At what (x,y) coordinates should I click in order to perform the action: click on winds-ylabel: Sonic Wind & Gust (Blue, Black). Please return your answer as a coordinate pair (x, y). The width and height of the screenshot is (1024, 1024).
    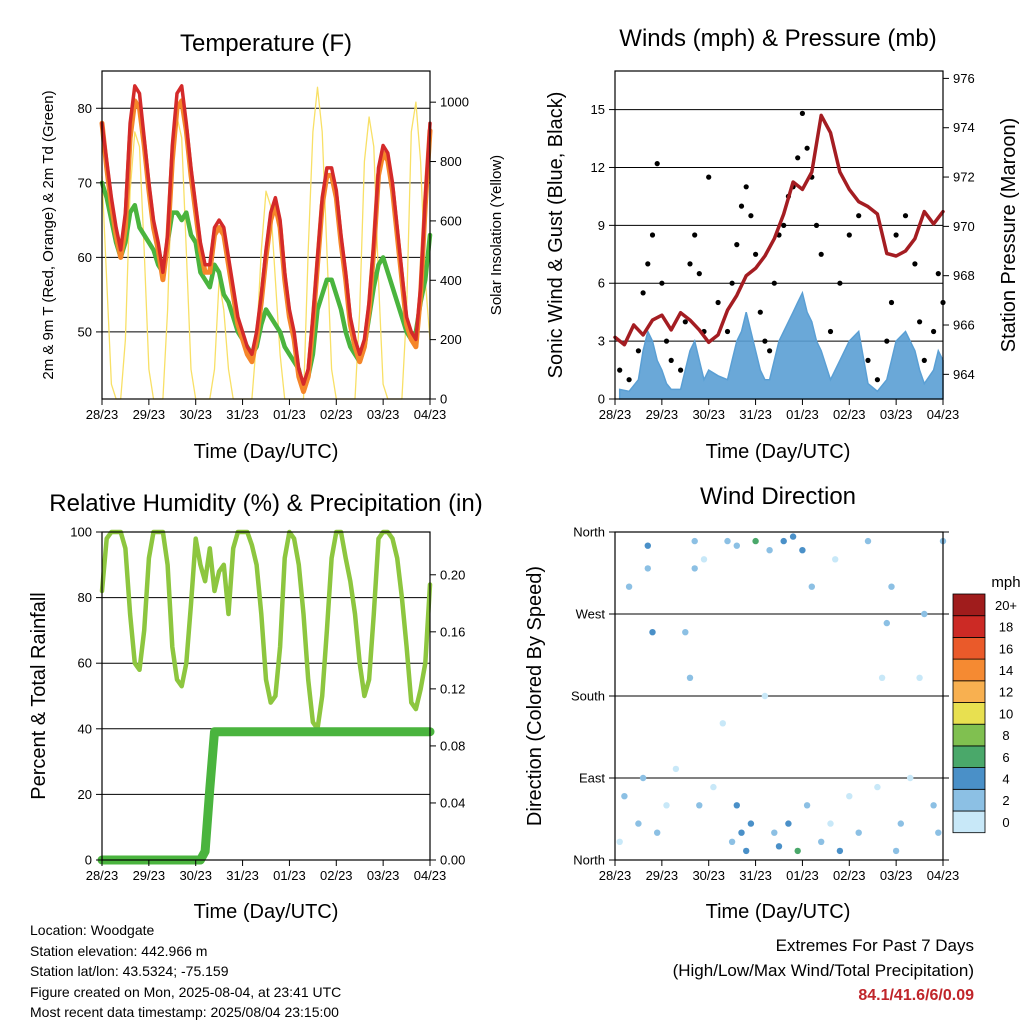
    Looking at the image, I should click on (556, 235).